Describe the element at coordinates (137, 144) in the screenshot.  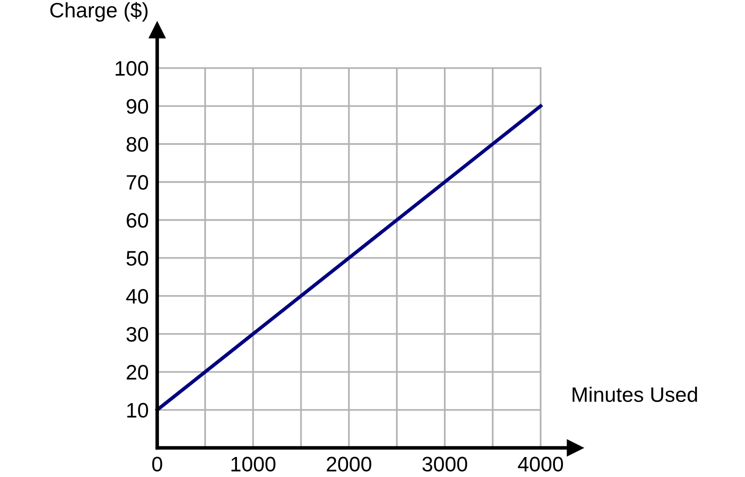
I see `y-tick-label: 80` at that location.